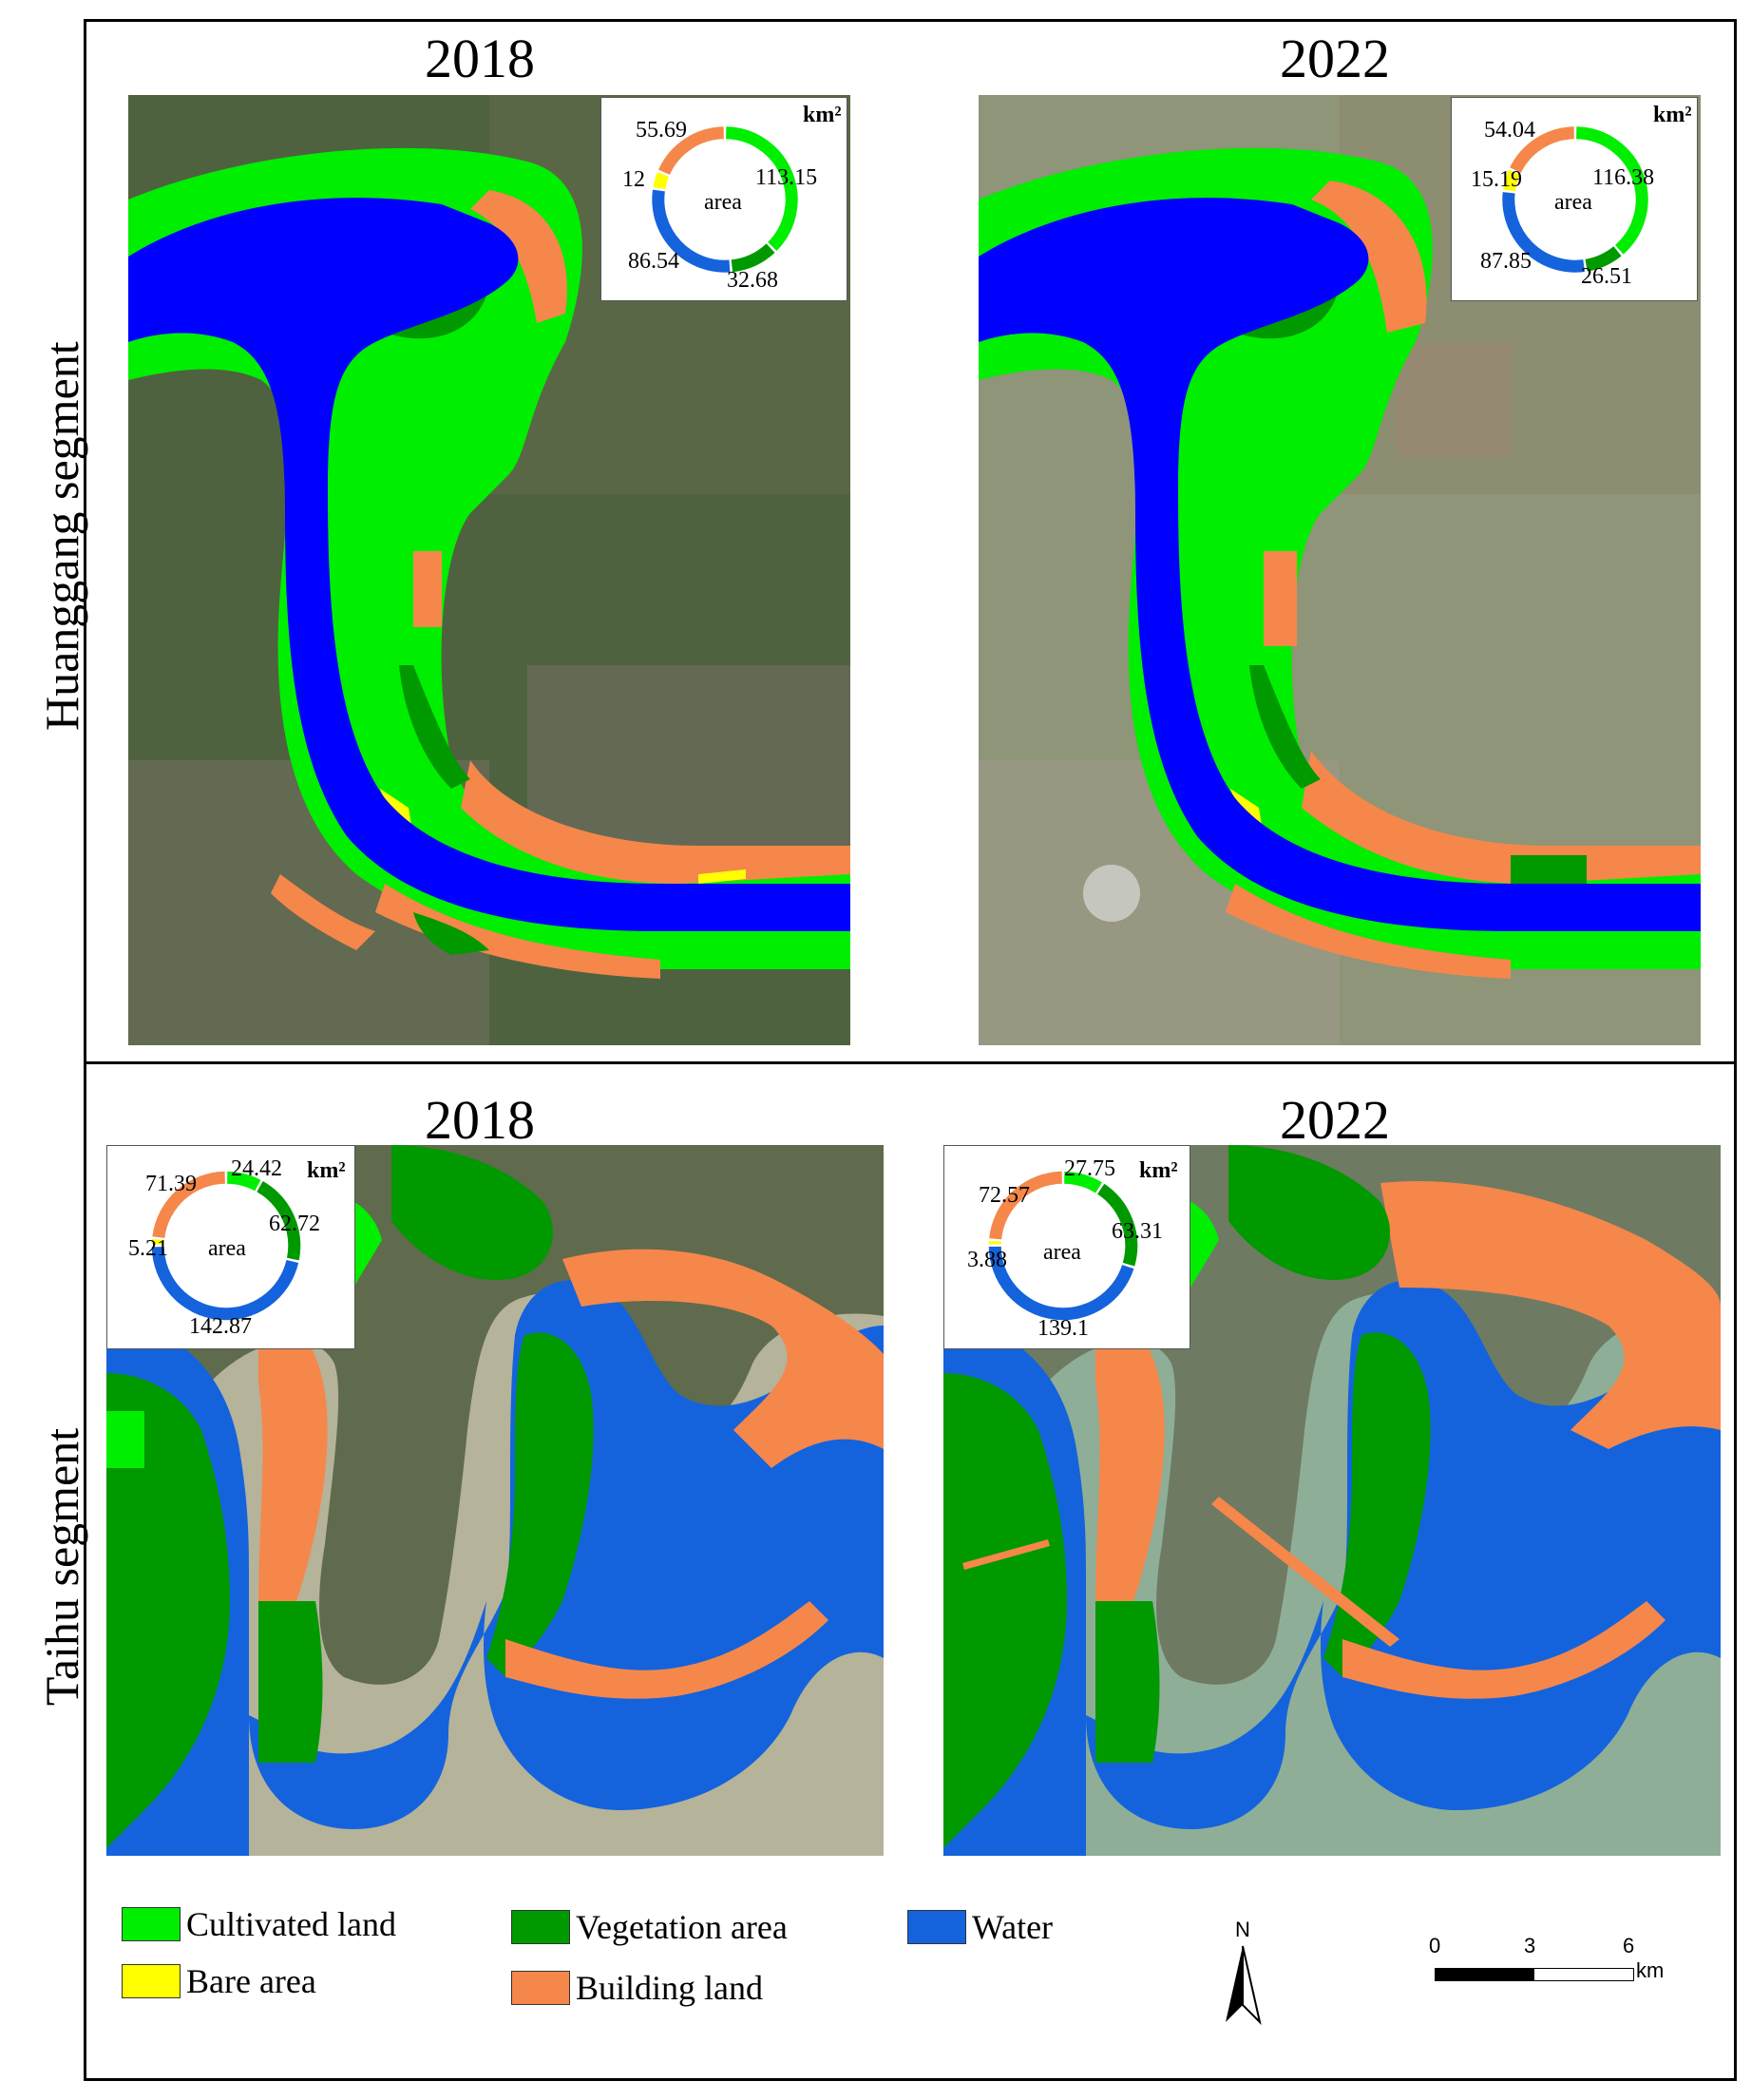 This screenshot has height=2100, width=1751. What do you see at coordinates (1606, 276) in the screenshot?
I see `value-vegetation: 26.51` at bounding box center [1606, 276].